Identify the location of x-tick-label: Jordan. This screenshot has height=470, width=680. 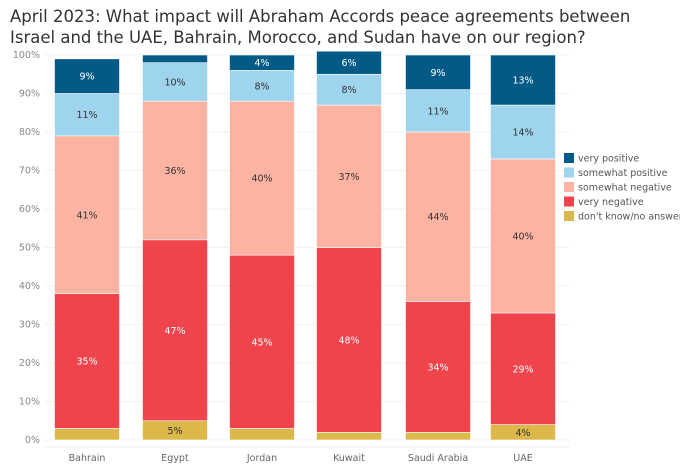
(261, 458).